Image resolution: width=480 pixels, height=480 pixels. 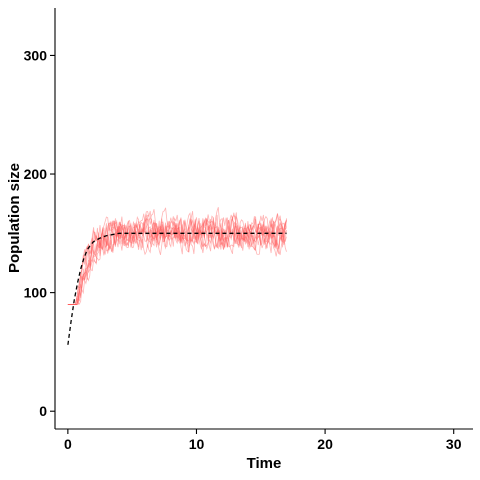 I want to click on x-tick-label: 0, so click(x=68, y=444).